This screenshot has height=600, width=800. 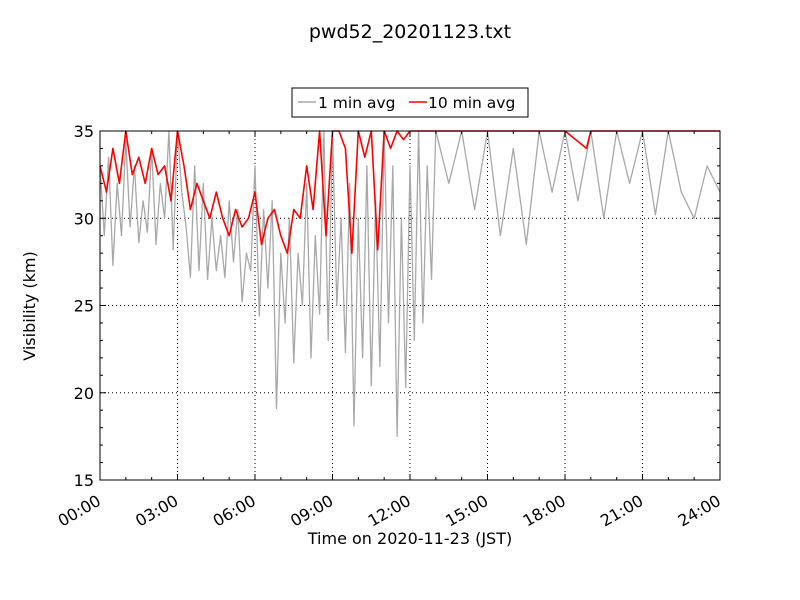 What do you see at coordinates (84, 218) in the screenshot?
I see `y-tick-label: 30` at bounding box center [84, 218].